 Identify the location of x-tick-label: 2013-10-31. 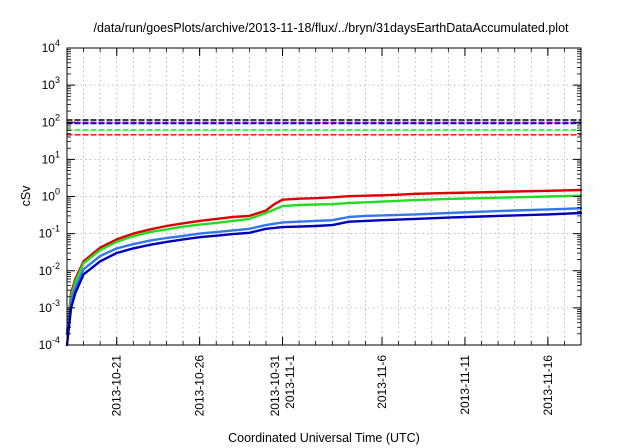
(275, 386).